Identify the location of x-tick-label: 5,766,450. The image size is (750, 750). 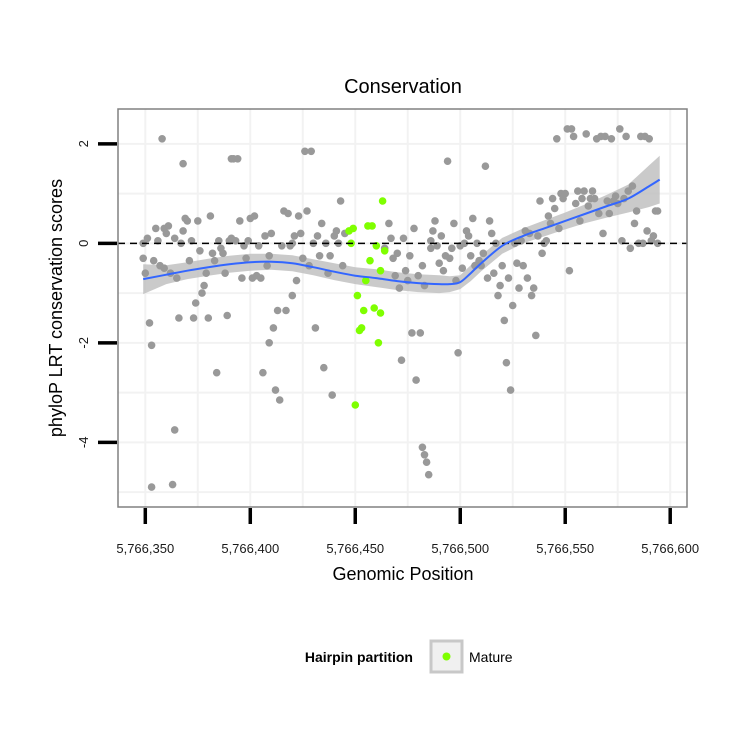
(355, 548).